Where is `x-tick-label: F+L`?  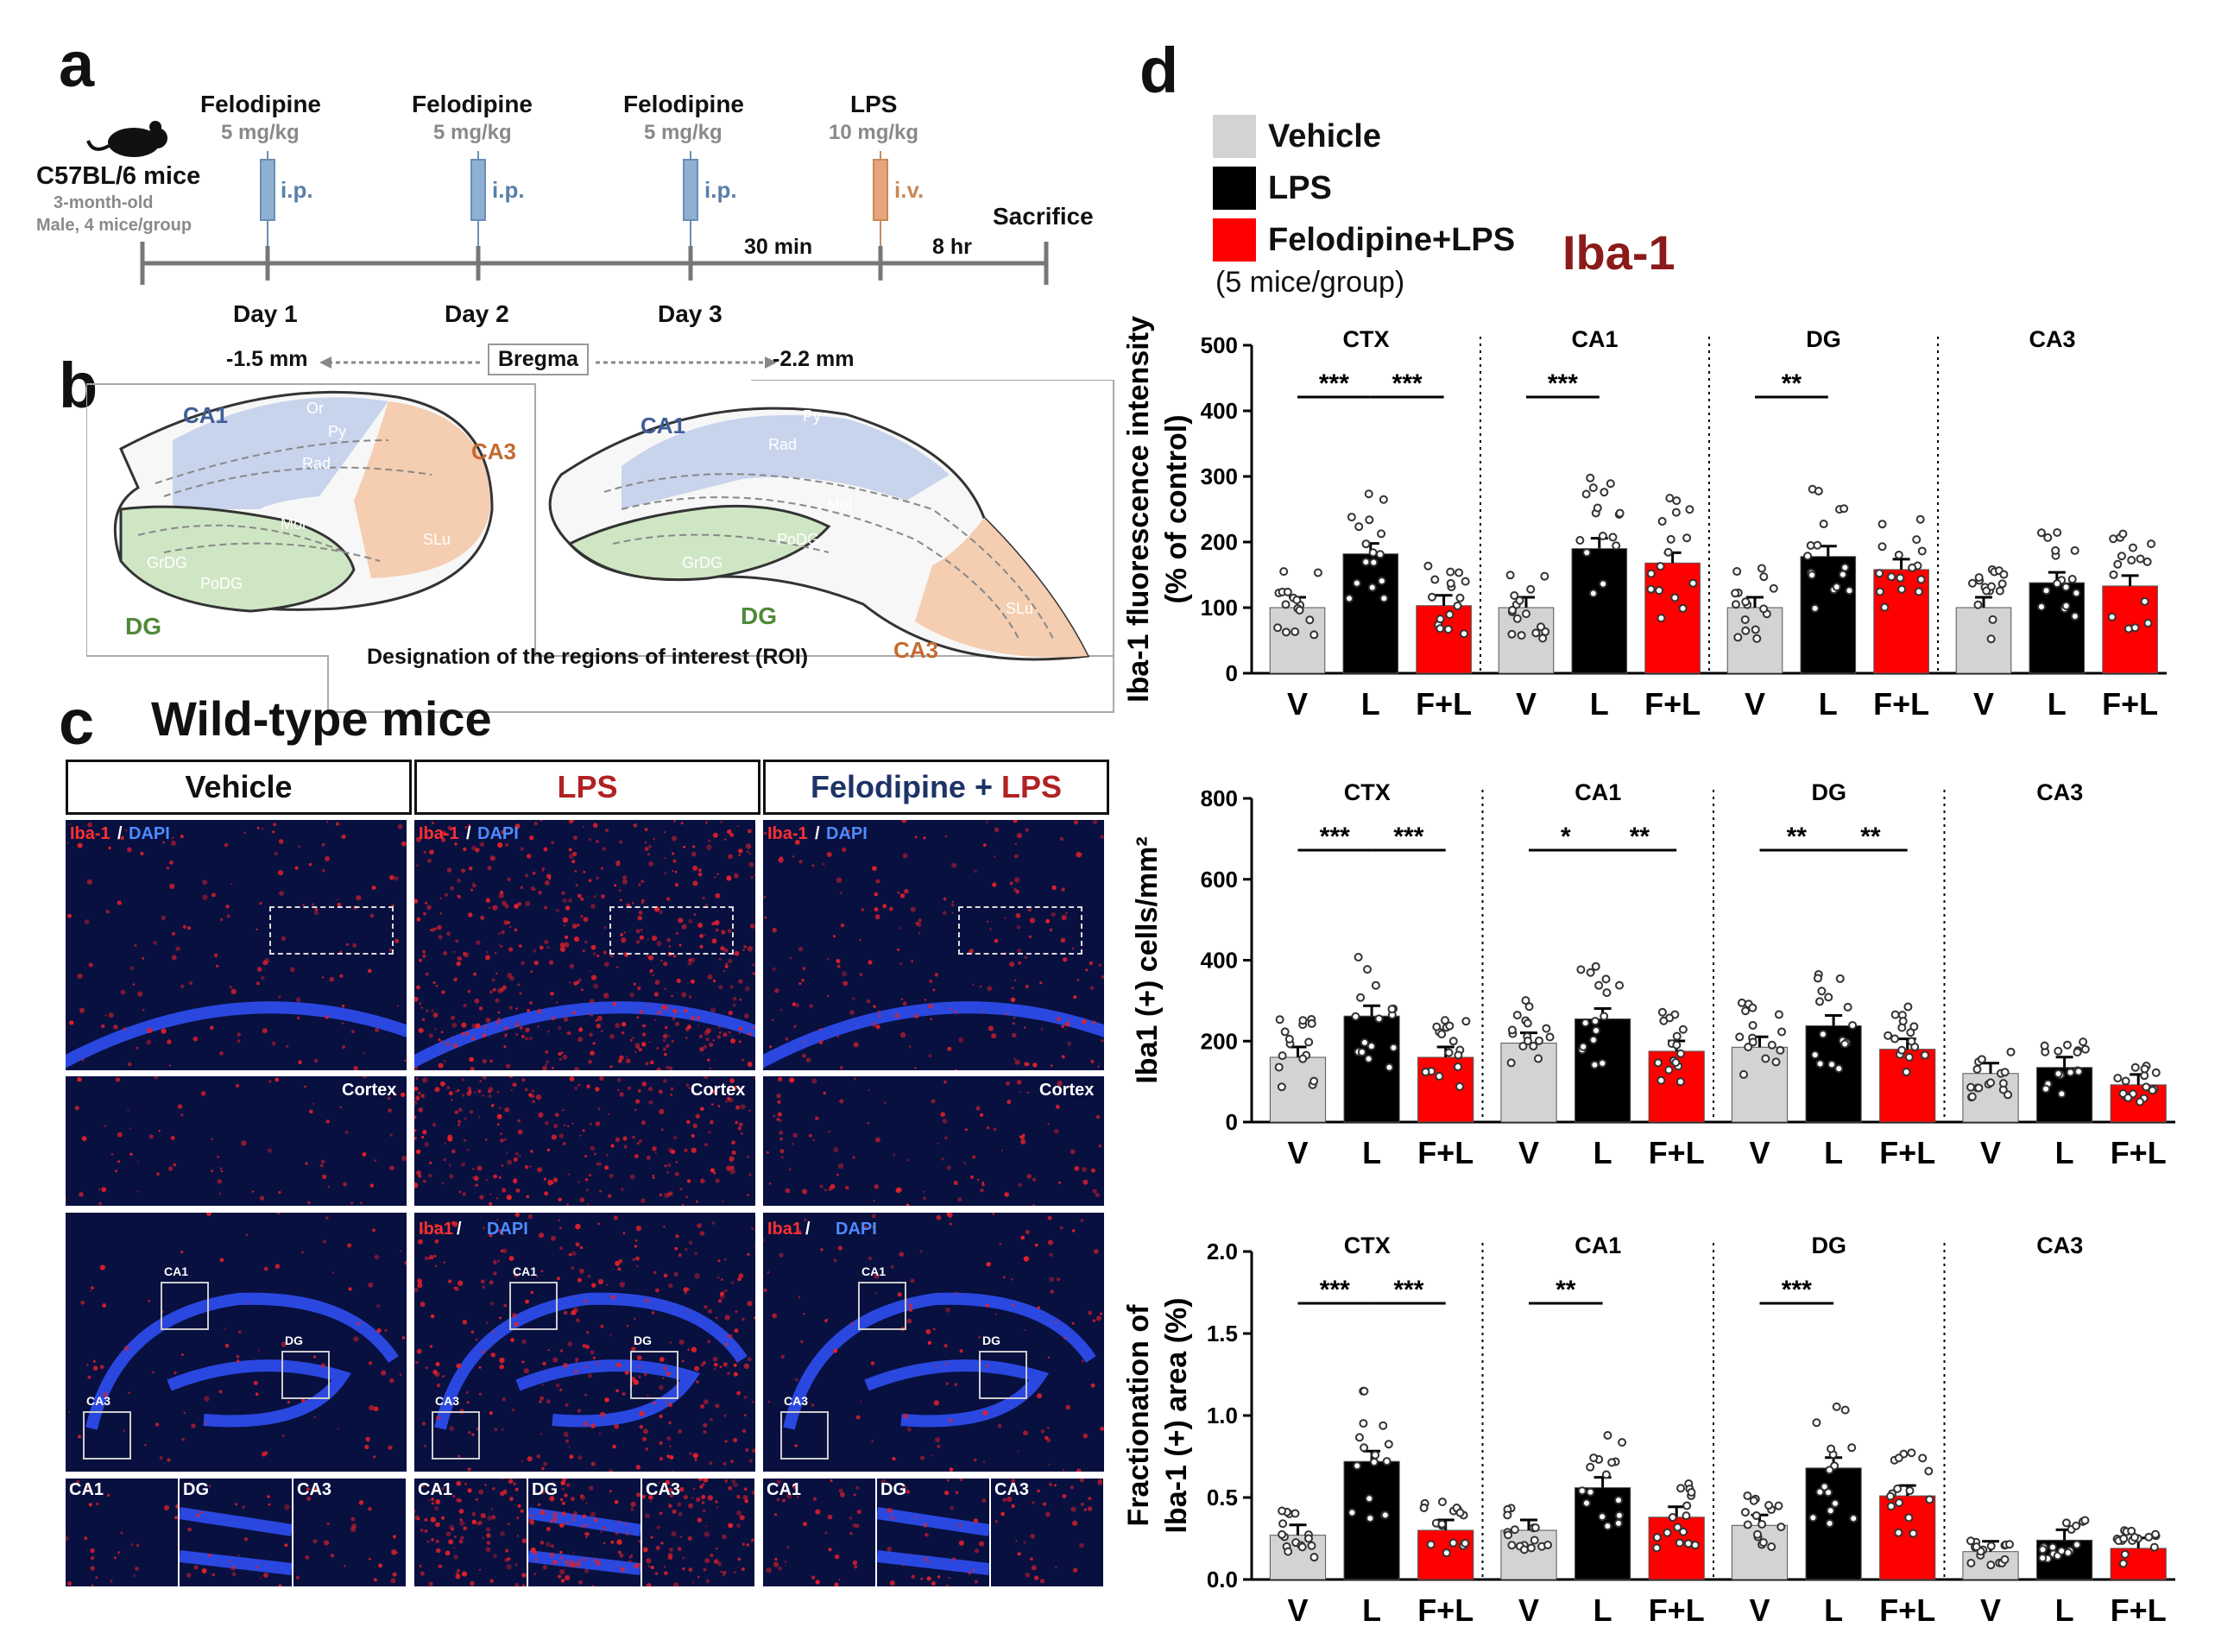
x-tick-label: F+L is located at coordinates (1672, 704).